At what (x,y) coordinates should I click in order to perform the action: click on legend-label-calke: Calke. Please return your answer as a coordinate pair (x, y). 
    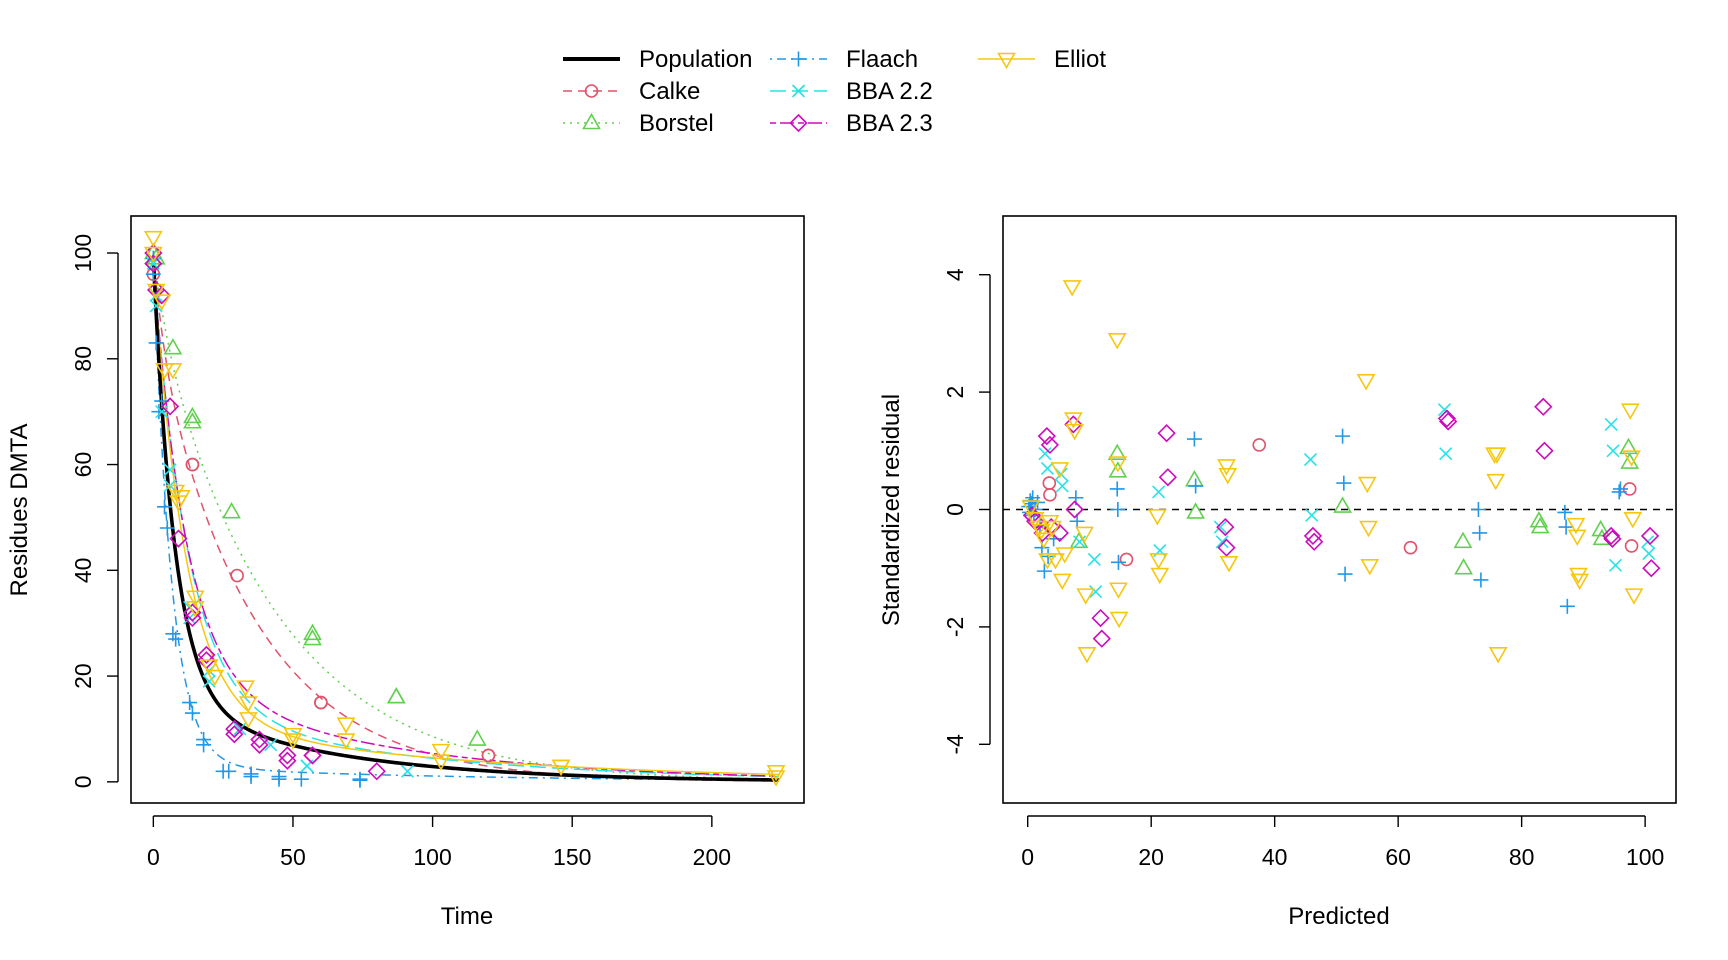
    Looking at the image, I should click on (669, 91).